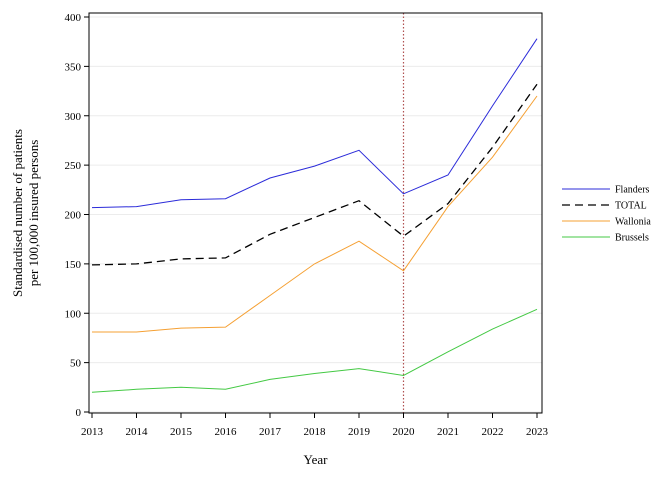  Describe the element at coordinates (92, 432) in the screenshot. I see `x-tick-label: 2013` at that location.